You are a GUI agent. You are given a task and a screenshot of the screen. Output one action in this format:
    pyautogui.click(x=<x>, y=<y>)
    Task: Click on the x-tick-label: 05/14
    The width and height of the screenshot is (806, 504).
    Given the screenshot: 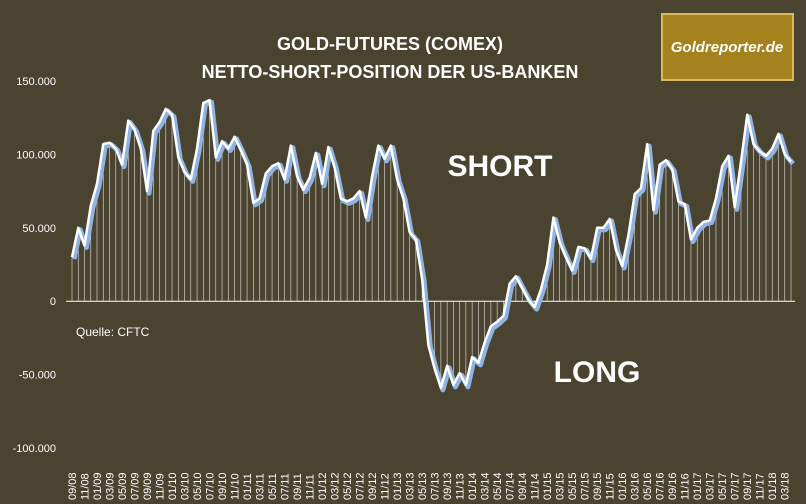 What is the action you would take?
    pyautogui.click(x=498, y=486)
    